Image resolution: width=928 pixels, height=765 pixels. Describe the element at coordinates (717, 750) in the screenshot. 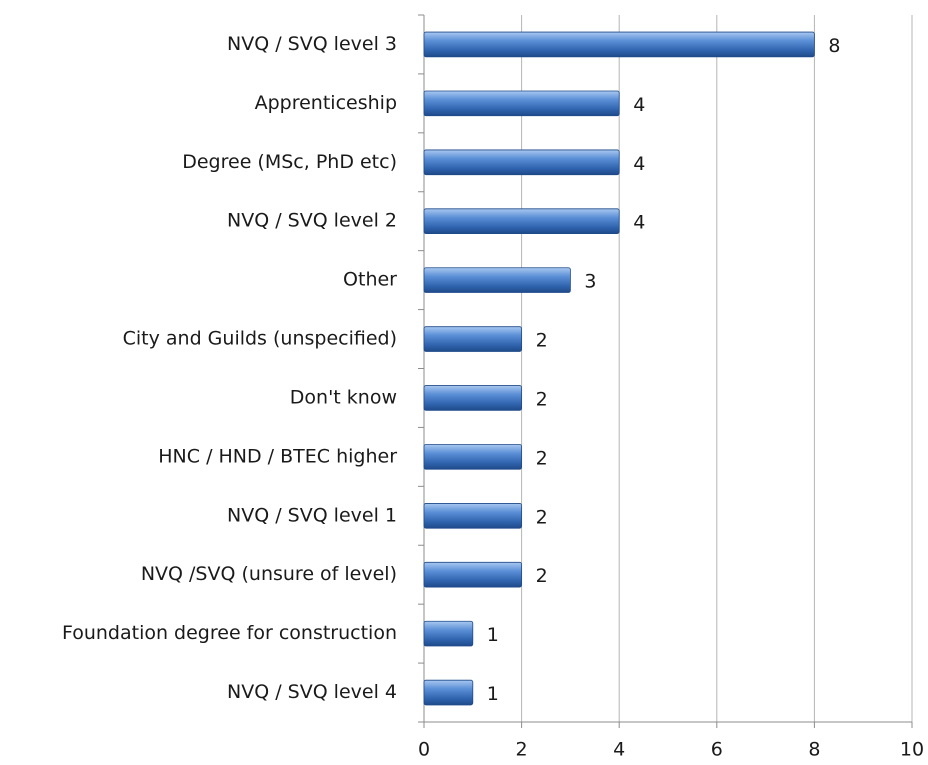

I see `x-tick-label: 6` at that location.